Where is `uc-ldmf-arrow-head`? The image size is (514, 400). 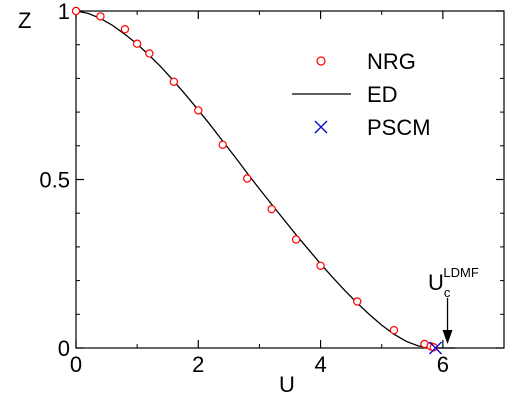 uc-ldmf-arrow-head is located at coordinates (447, 337).